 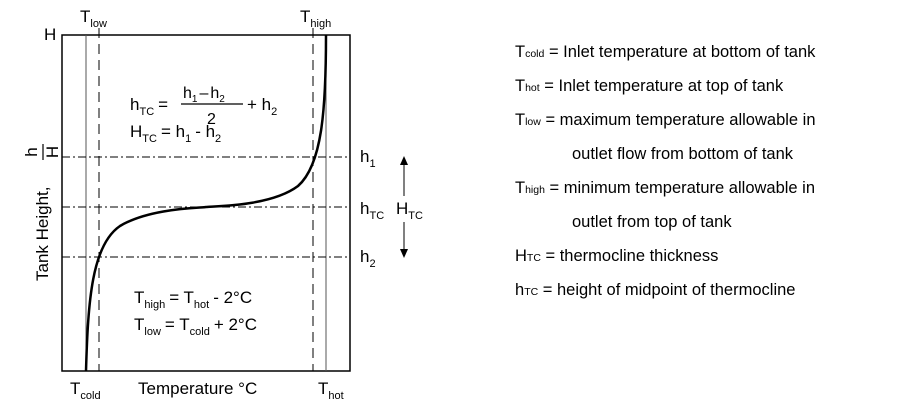 I want to click on equation-Htc: HTC = h1- h2, so click(x=175, y=133).